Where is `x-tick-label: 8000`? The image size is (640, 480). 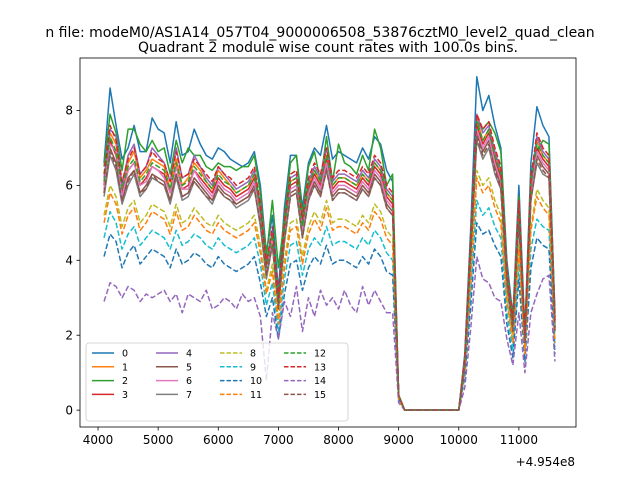
x-tick-label: 8000 is located at coordinates (338, 440).